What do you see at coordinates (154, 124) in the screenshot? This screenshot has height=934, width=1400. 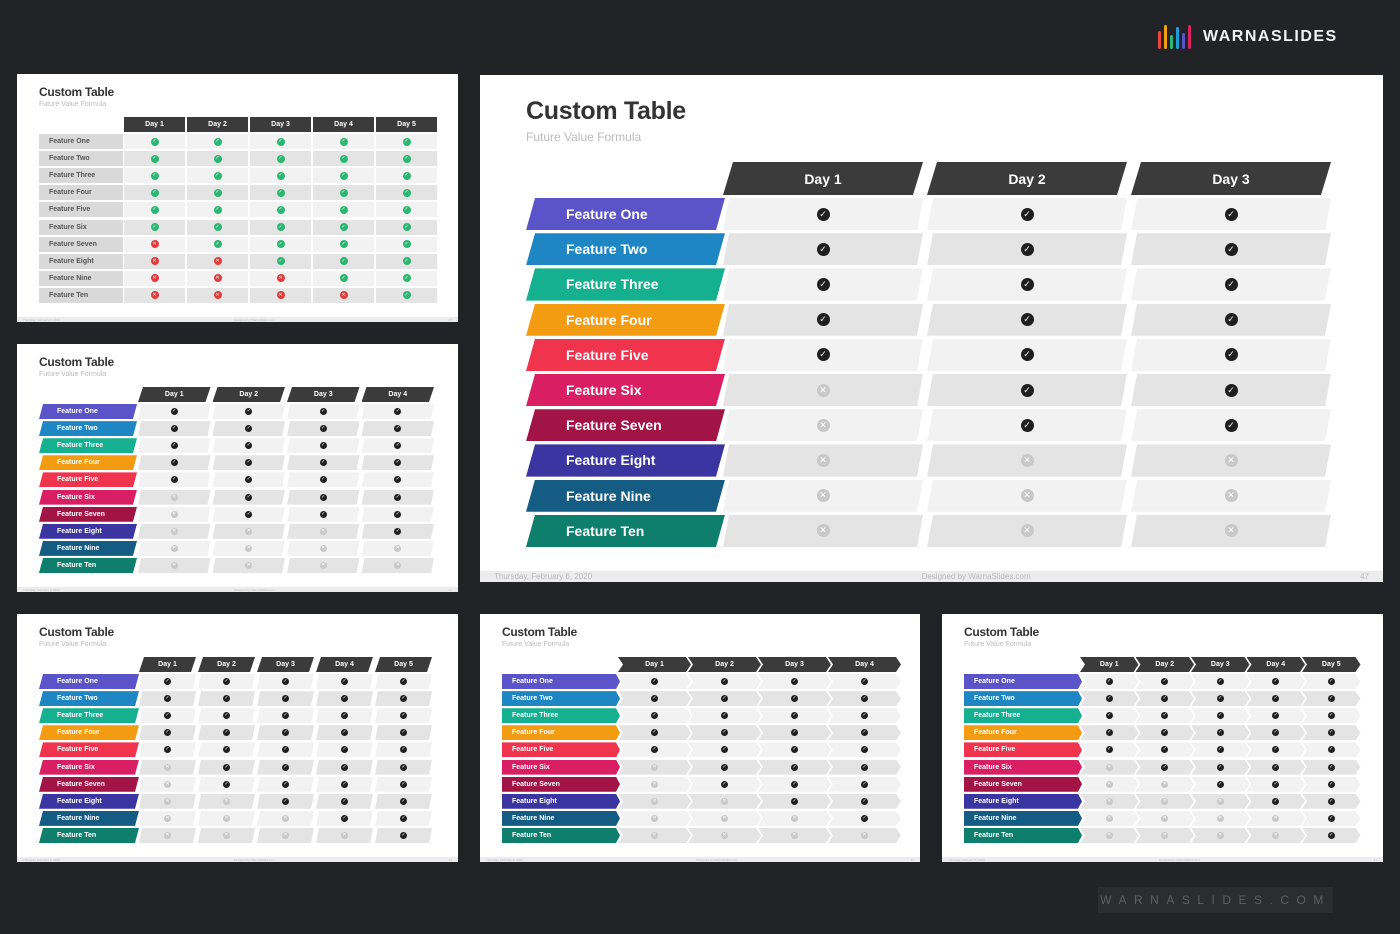 I see `column-header: Day 1` at bounding box center [154, 124].